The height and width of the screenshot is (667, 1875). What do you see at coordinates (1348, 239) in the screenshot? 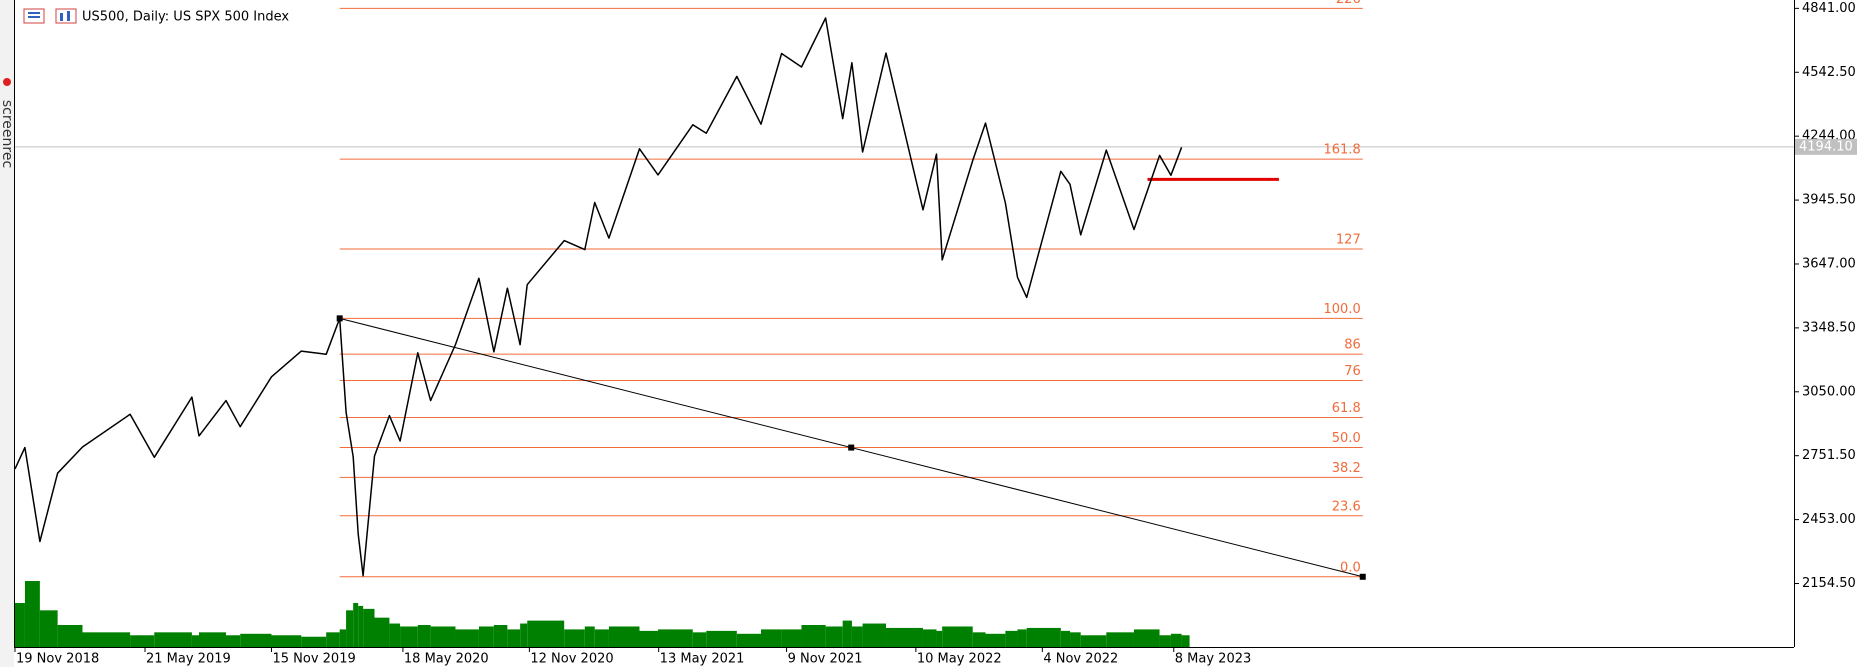
I see `fib-label: 127` at bounding box center [1348, 239].